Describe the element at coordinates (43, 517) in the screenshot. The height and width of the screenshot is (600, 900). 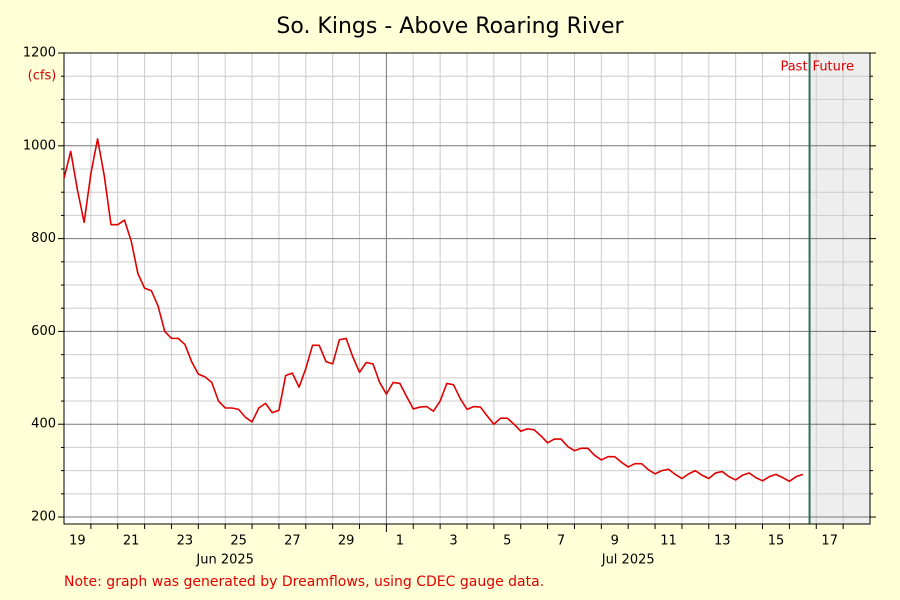
I see `y-tick-label: 200` at that location.